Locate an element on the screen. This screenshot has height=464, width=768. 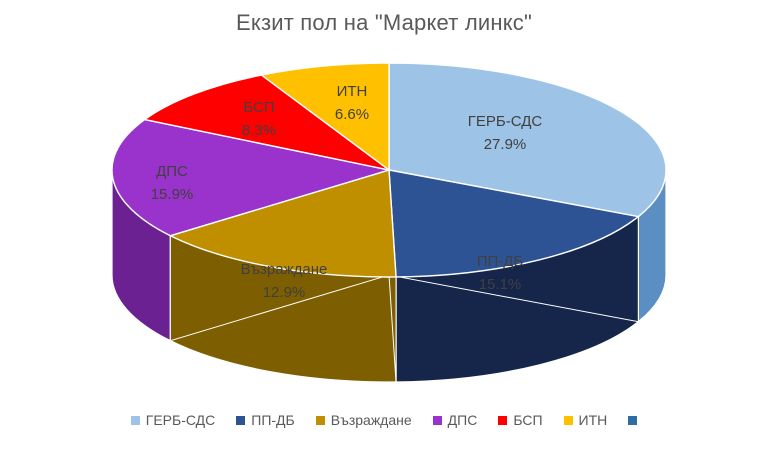
legend-item-label: ИТН is located at coordinates (593, 420).